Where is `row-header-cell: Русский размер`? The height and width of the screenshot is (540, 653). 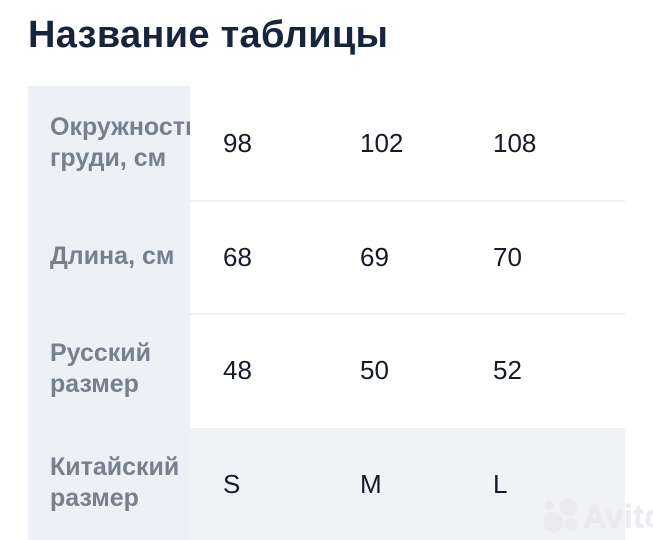
row-header-cell: Русский размер is located at coordinates (109, 369).